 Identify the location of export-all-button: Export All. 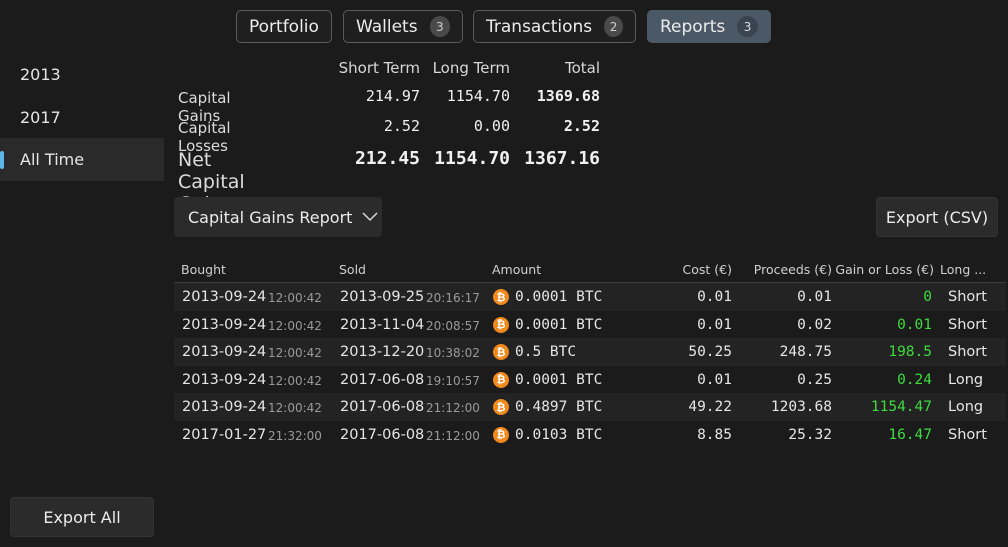
(82, 517).